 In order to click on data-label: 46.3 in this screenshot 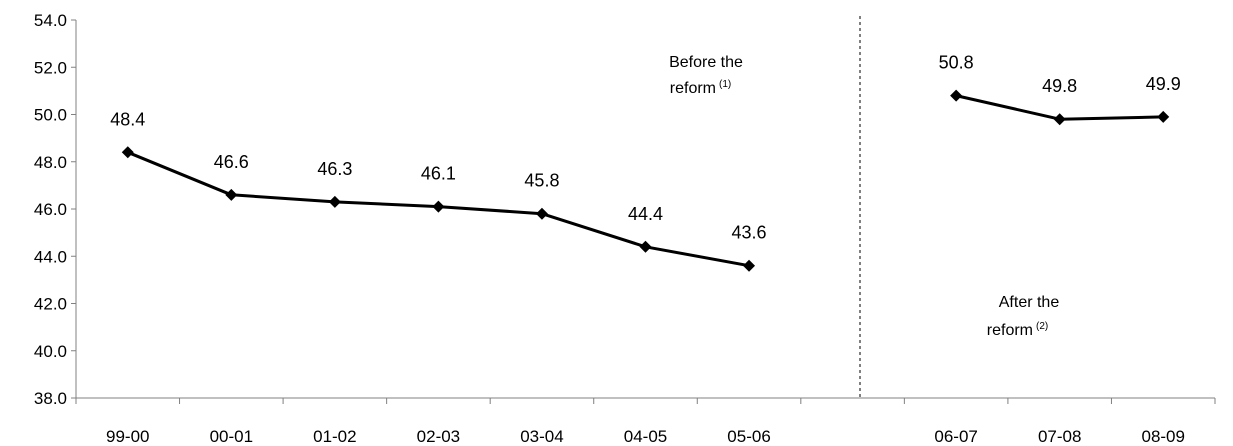, I will do `click(334, 169)`.